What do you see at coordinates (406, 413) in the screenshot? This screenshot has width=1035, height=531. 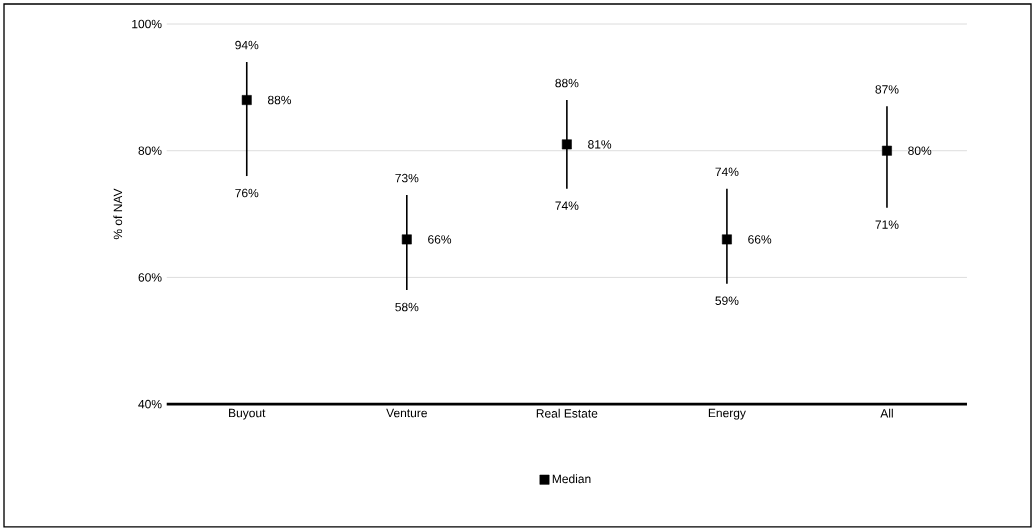 I see `x-tick-label: Venture` at bounding box center [406, 413].